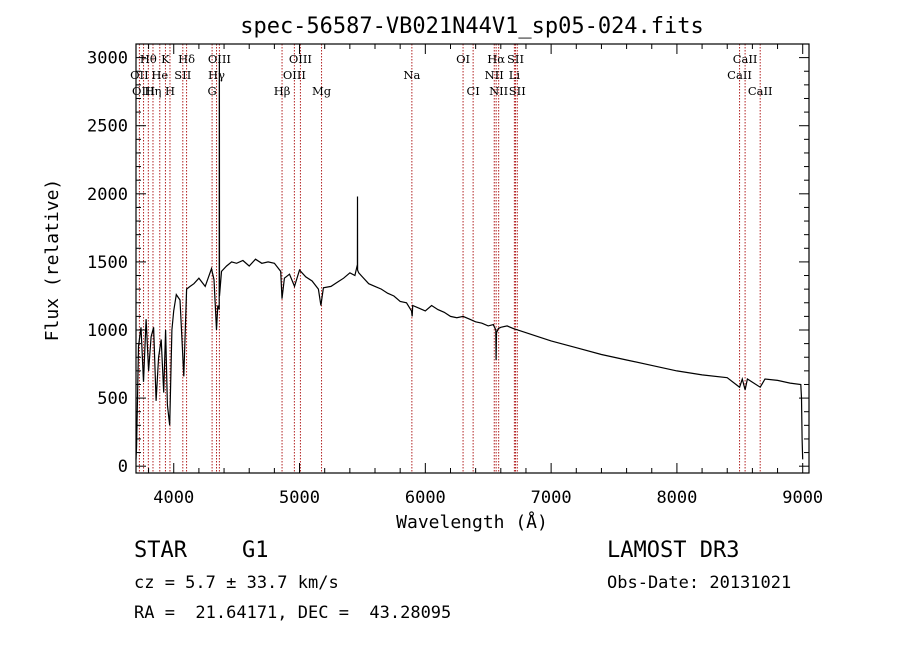  Describe the element at coordinates (52, 260) in the screenshot. I see `y-axis-label: Flux (relative)` at that location.